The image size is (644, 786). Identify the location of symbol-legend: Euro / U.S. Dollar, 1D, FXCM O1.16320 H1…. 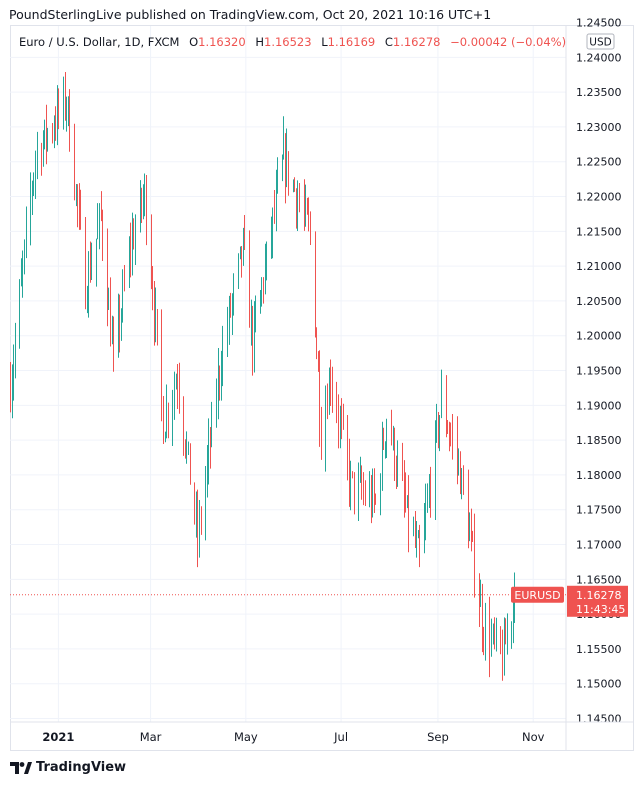
(292, 42).